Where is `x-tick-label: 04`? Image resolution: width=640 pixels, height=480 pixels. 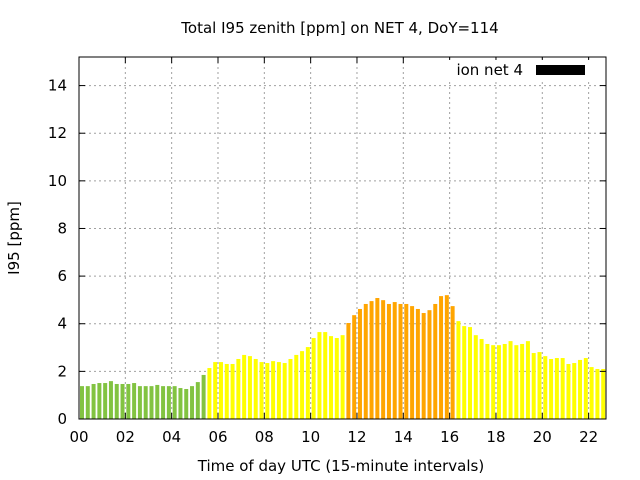
x-tick-label: 04 is located at coordinates (171, 437).